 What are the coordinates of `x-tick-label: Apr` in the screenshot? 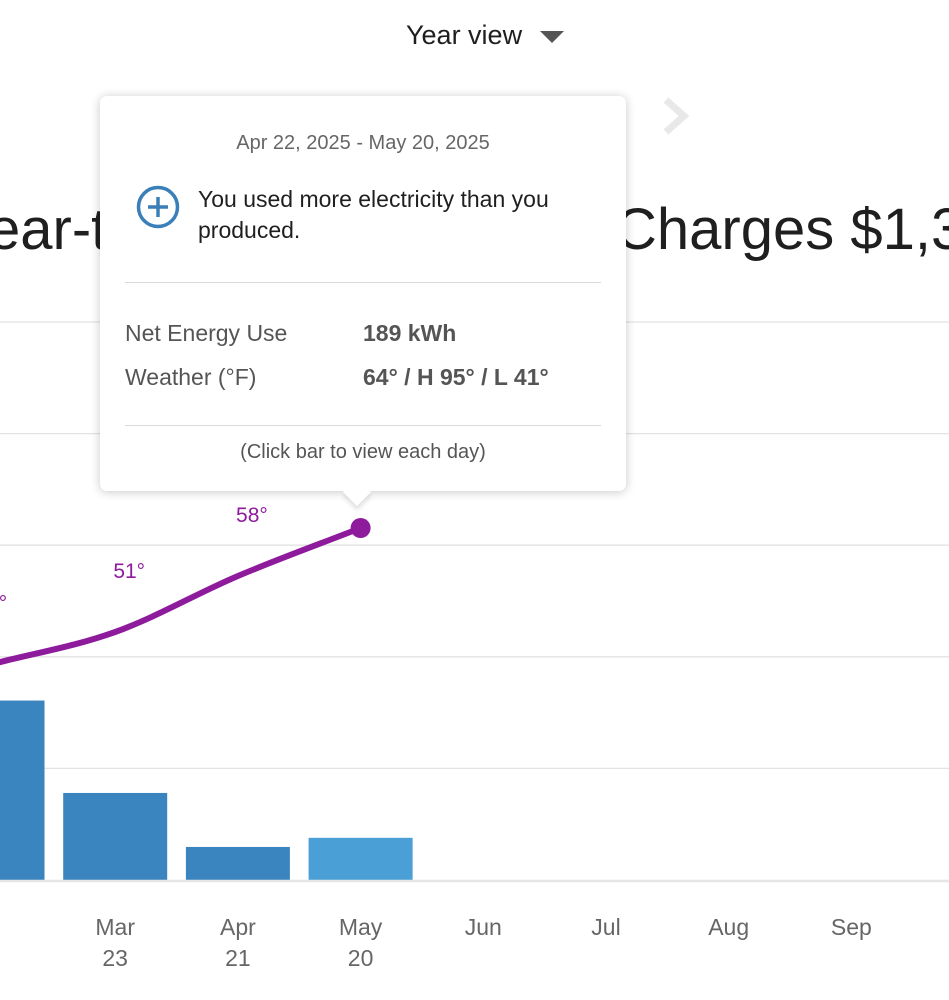 It's located at (238, 927).